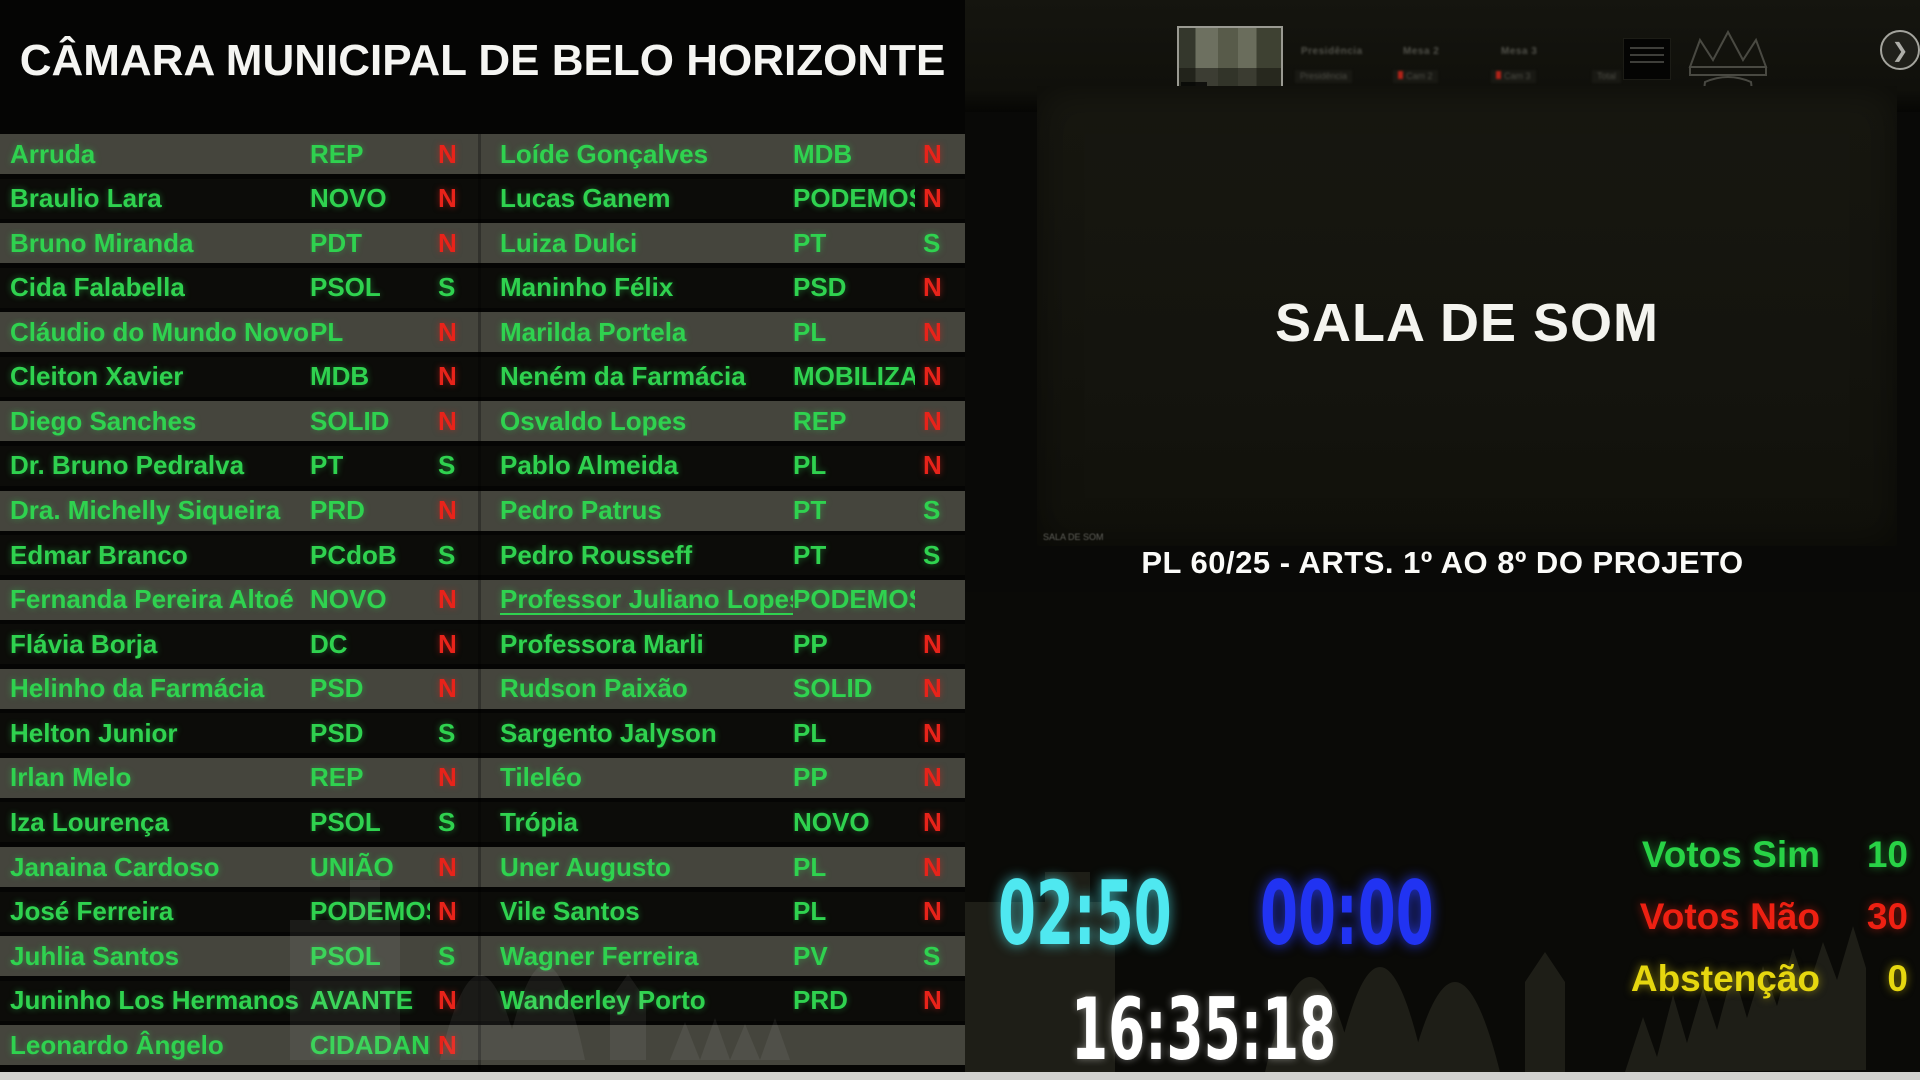 The image size is (1920, 1080). What do you see at coordinates (581, 510) in the screenshot?
I see `member-name: Pedro Patrus` at bounding box center [581, 510].